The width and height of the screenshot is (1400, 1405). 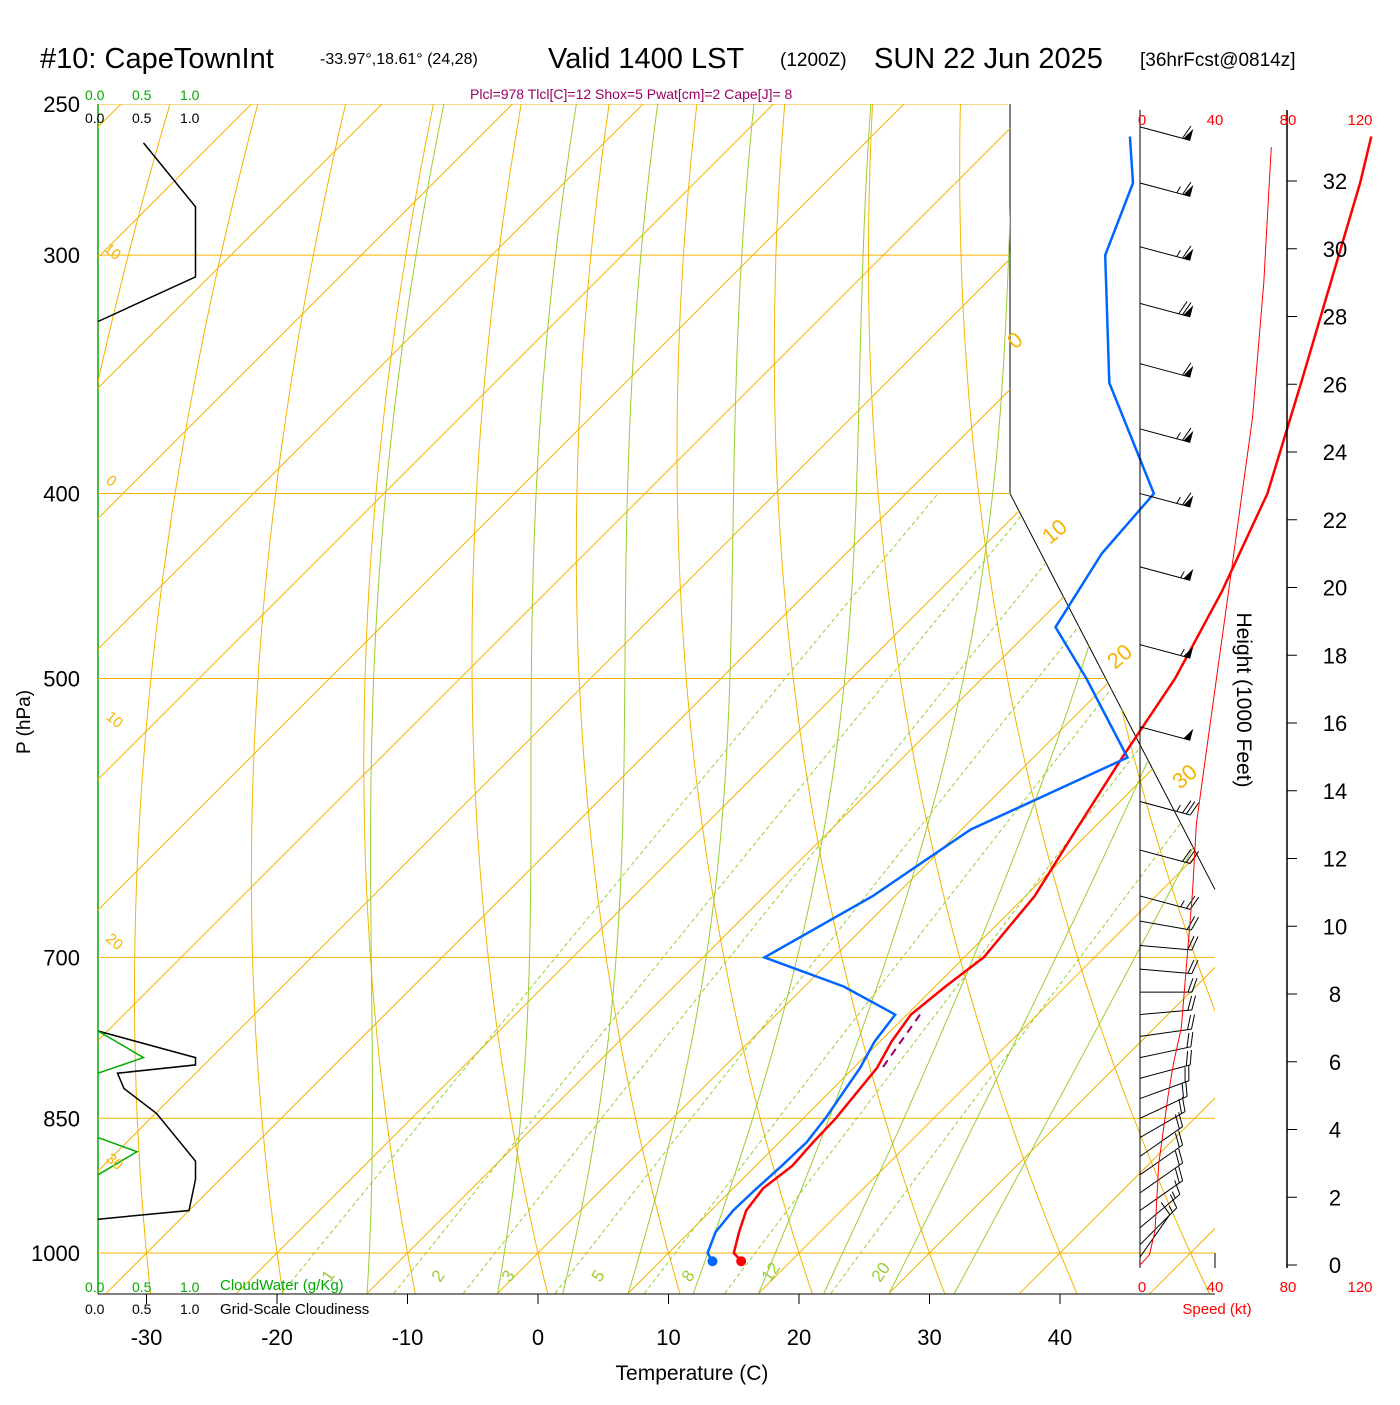 I want to click on cloud-scale-top-green-0: 0.0, so click(x=95, y=95).